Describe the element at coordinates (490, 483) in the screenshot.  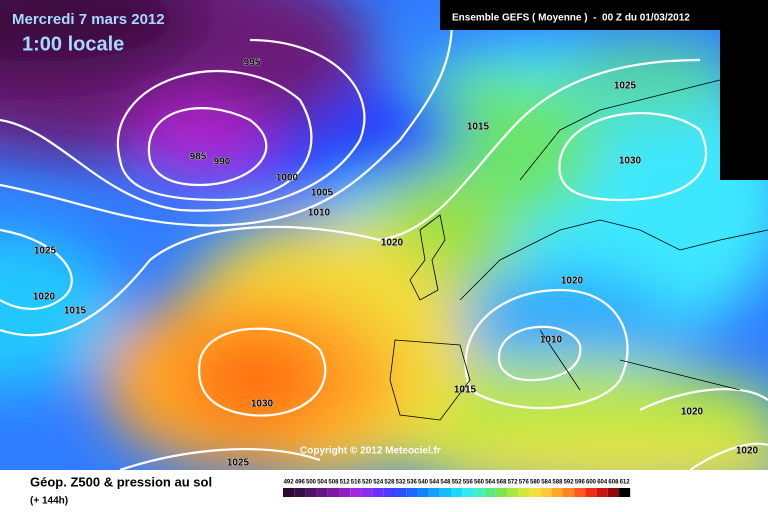
I see `scale-label: 564` at that location.